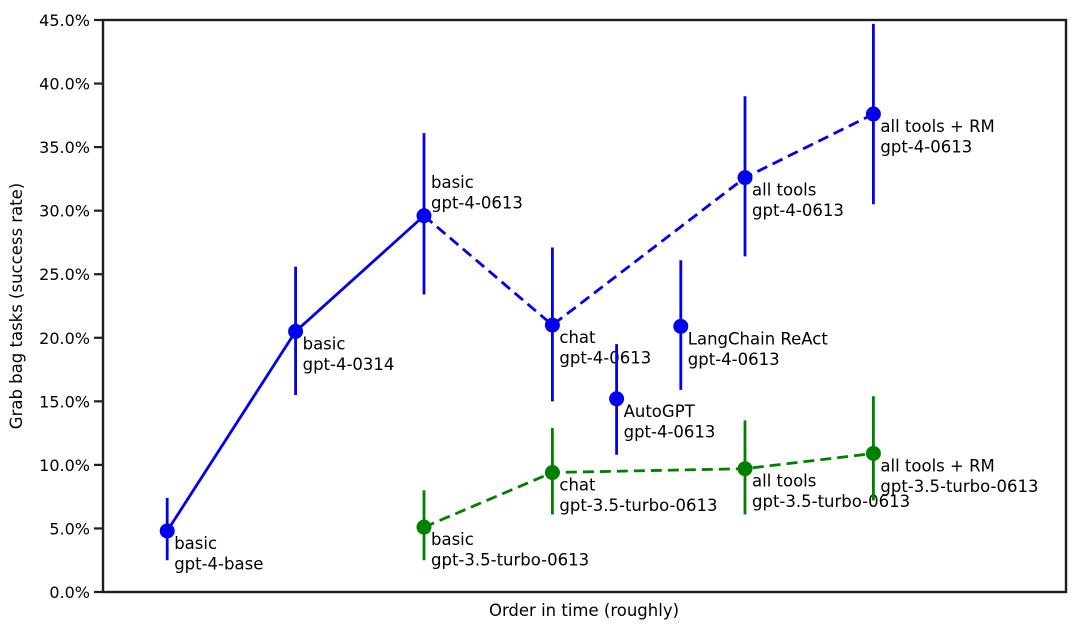 The height and width of the screenshot is (630, 1080). What do you see at coordinates (16, 306) in the screenshot?
I see `y-axis-label: Grab bag tasks (success rate)` at bounding box center [16, 306].